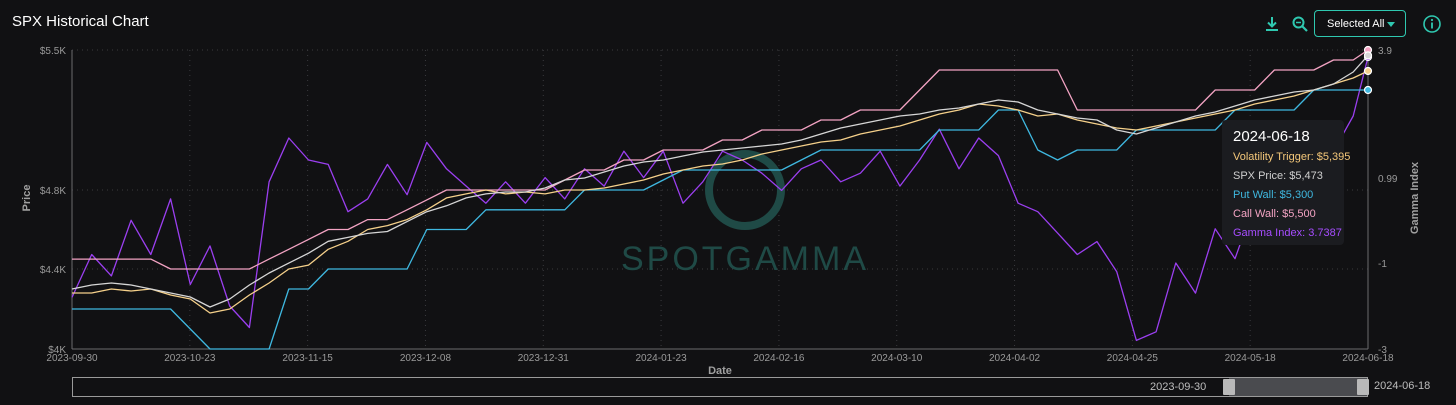  I want to click on tooltip-volatility-trigger: Volatility Trigger: $5,395, so click(1292, 157).